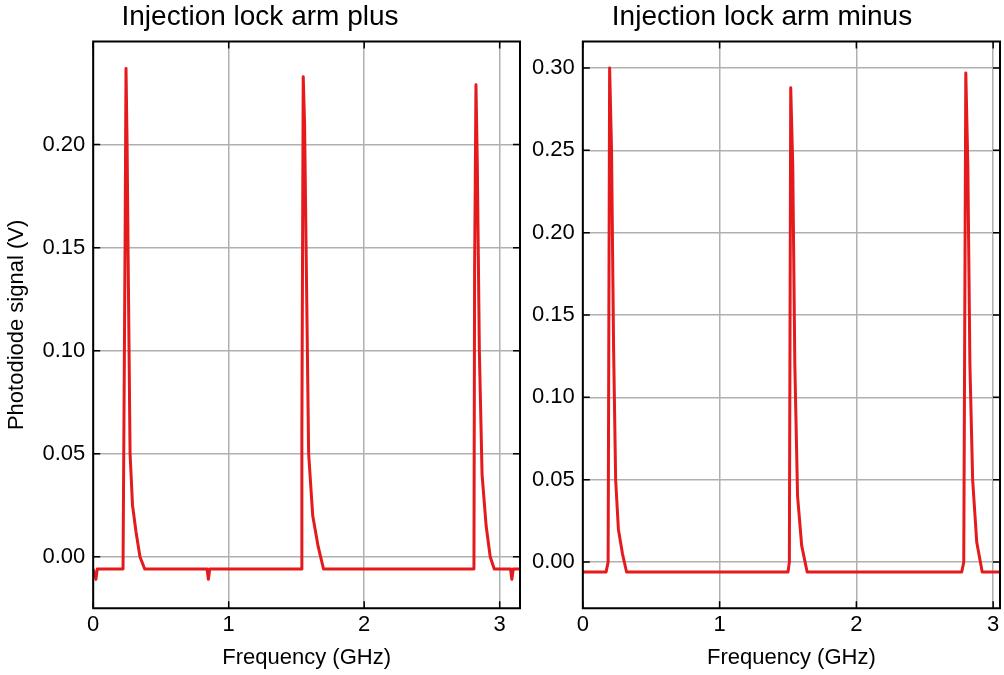 This screenshot has width=1004, height=675. Describe the element at coordinates (16, 325) in the screenshot. I see `y-axis-title: Photodiode signal (V)` at that location.